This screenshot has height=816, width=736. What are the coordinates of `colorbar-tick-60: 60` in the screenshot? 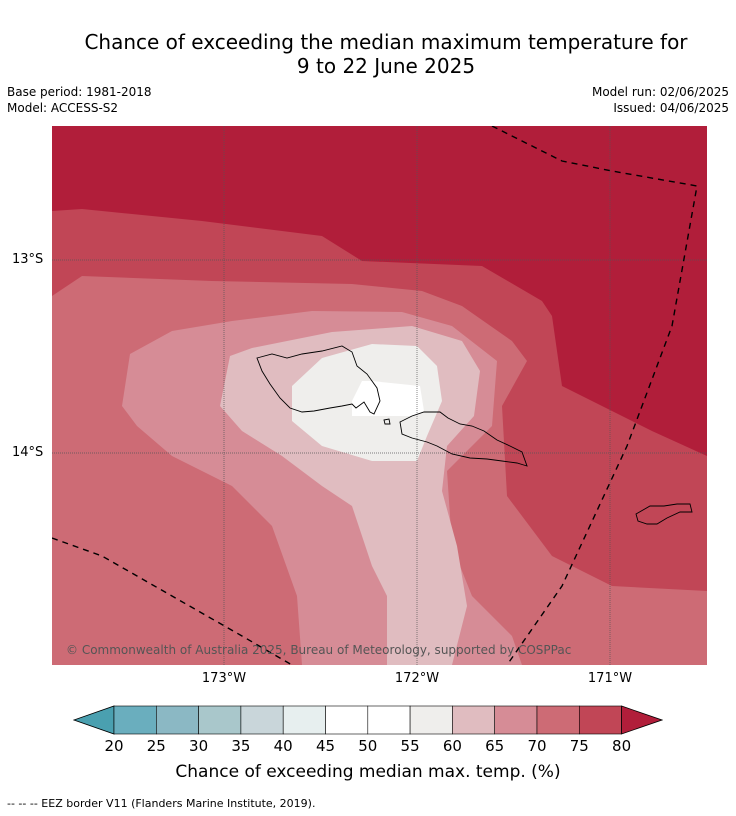 It's located at (452, 746).